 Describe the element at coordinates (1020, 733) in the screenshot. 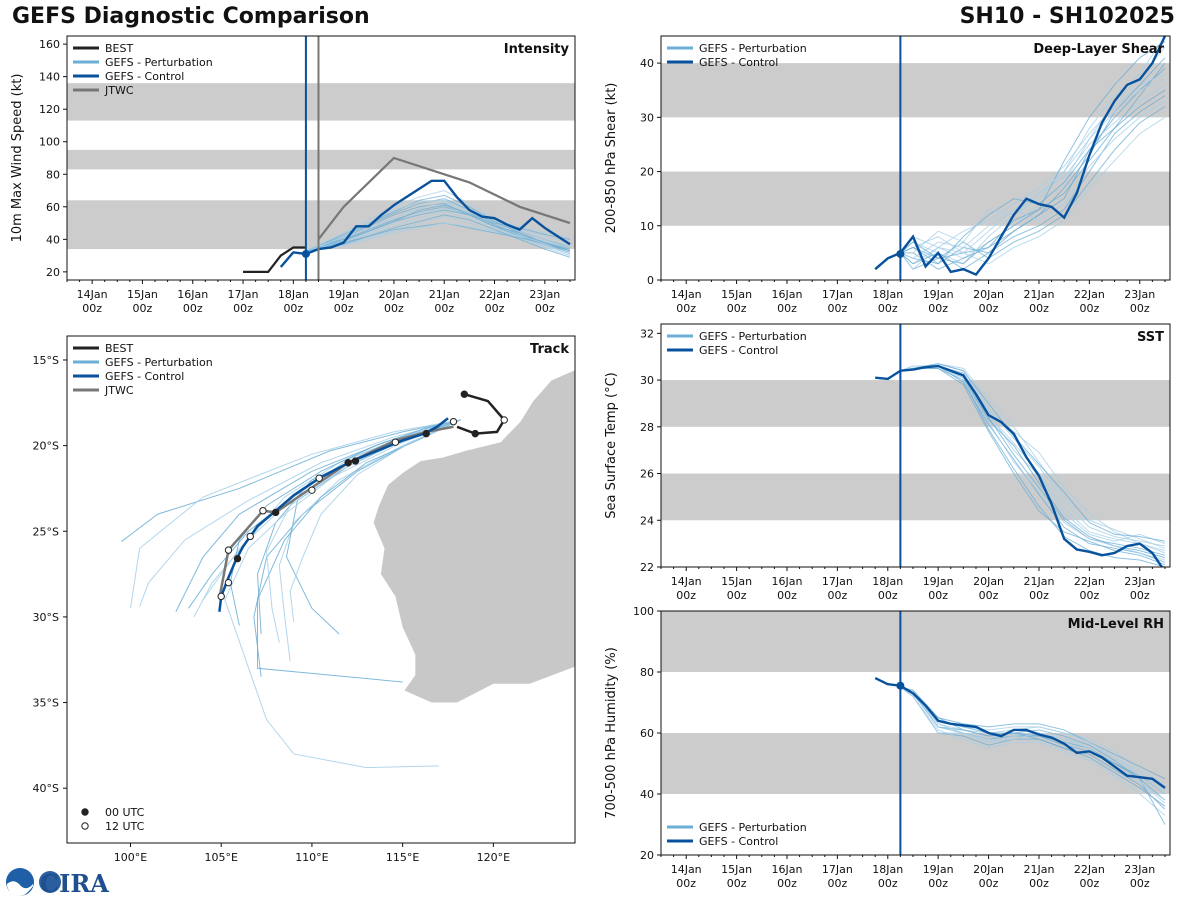

I see `rh-control-line` at that location.